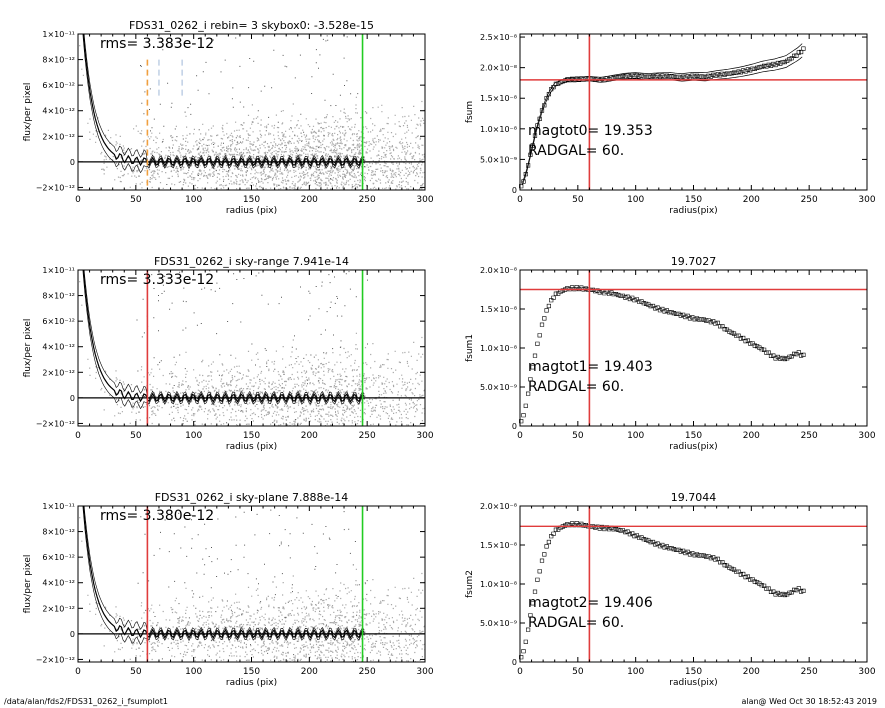 The width and height of the screenshot is (885, 708). What do you see at coordinates (590, 367) in the screenshot?
I see `magtot-annotation: magtot1= 19.403` at bounding box center [590, 367].